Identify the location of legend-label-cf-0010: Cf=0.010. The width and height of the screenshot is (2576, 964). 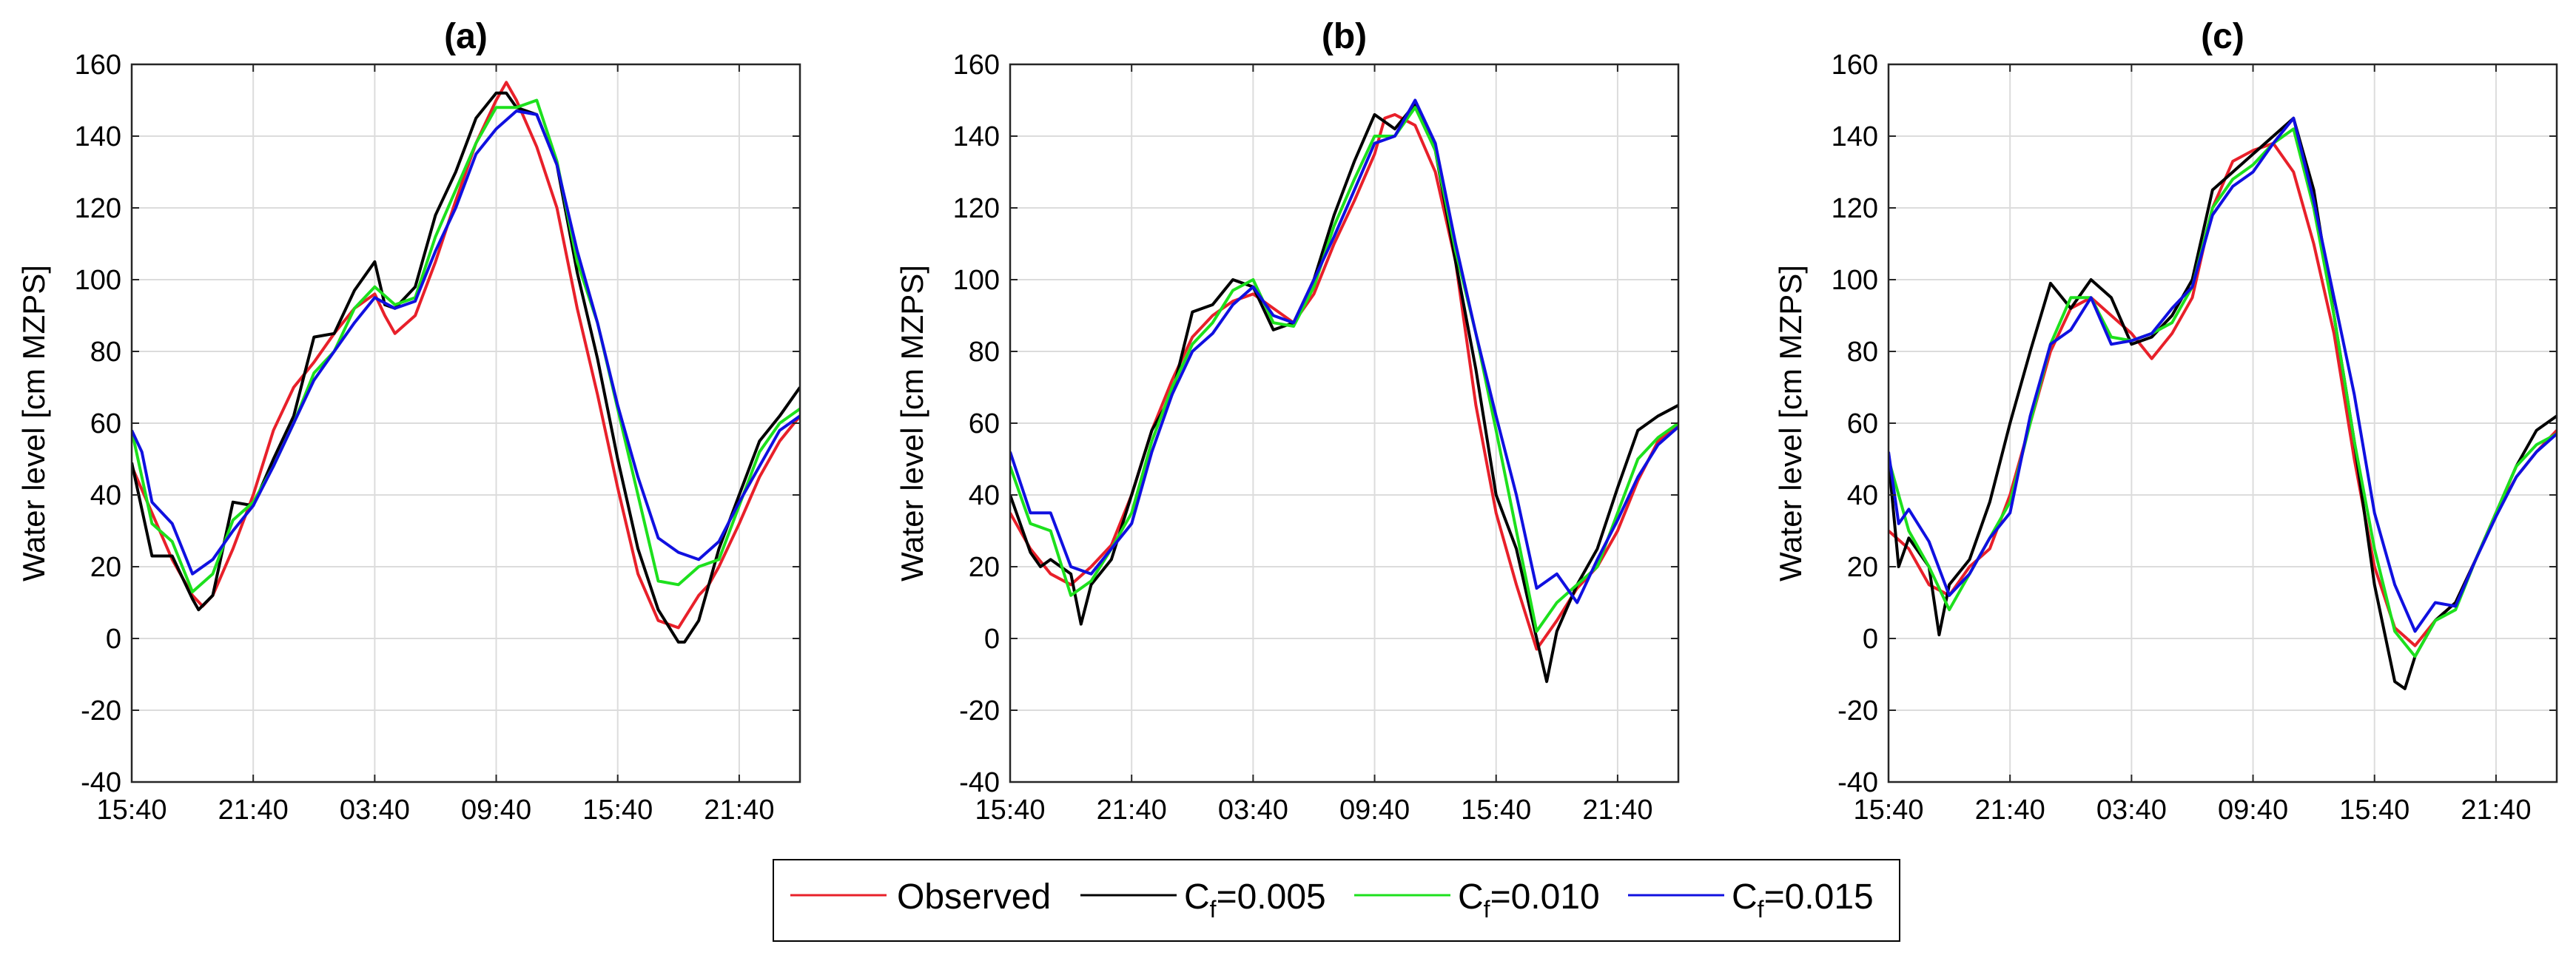
(1529, 900).